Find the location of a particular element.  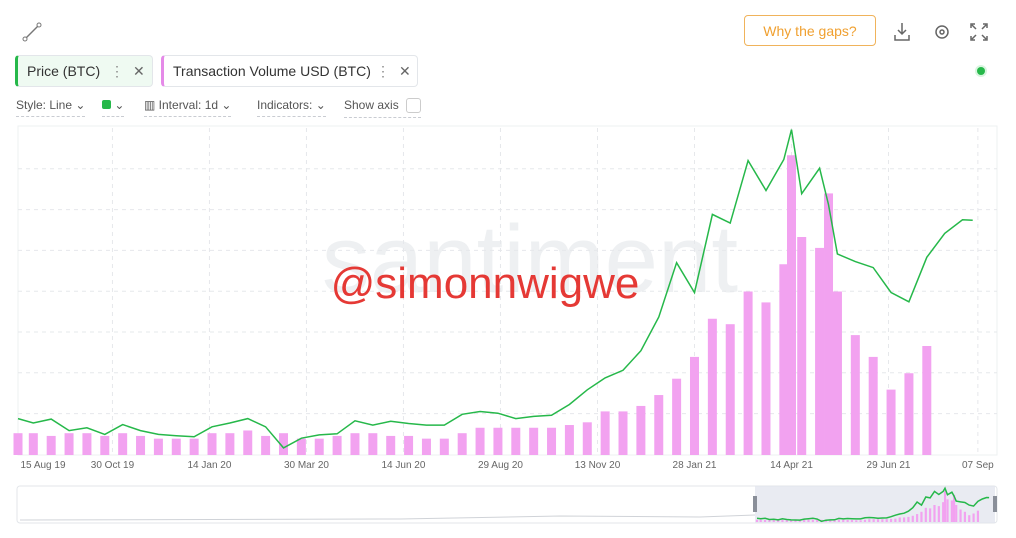

why-gaps-label: Why the gaps? is located at coordinates (810, 31).